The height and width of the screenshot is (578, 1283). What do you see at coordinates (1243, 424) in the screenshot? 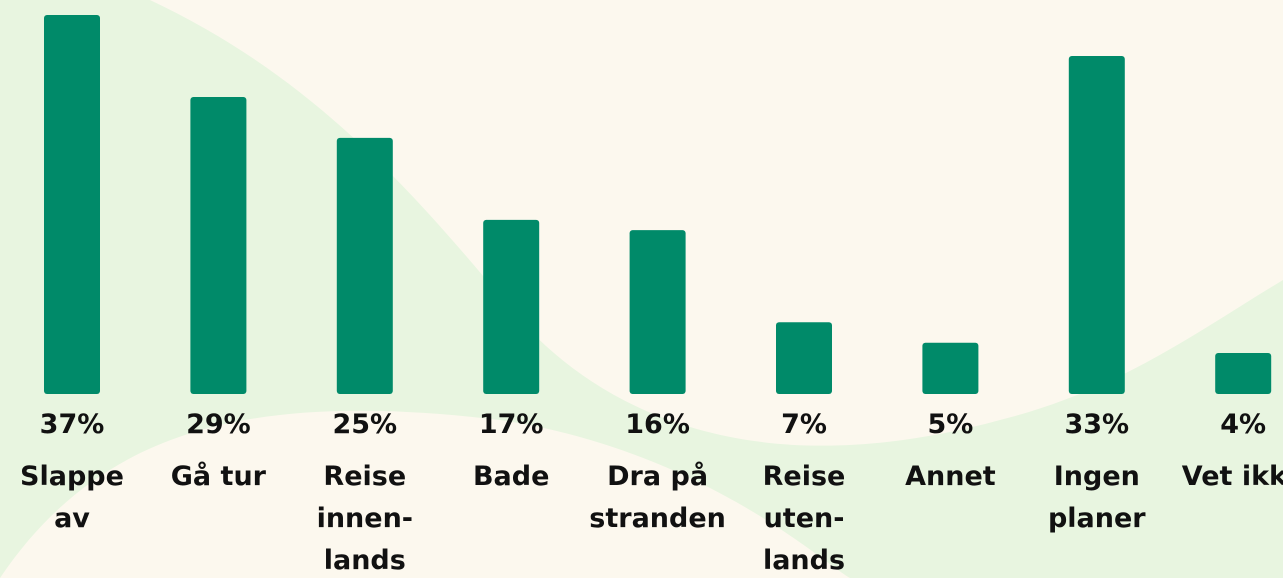
I see `value-label: 4%` at bounding box center [1243, 424].